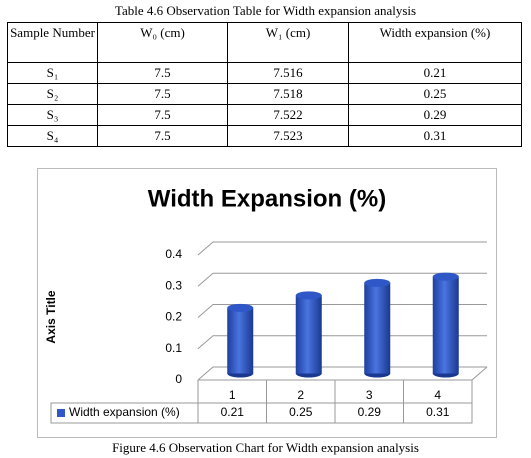 The image size is (531, 458). What do you see at coordinates (435, 136) in the screenshot?
I see `table-cell: 0.31` at bounding box center [435, 136].